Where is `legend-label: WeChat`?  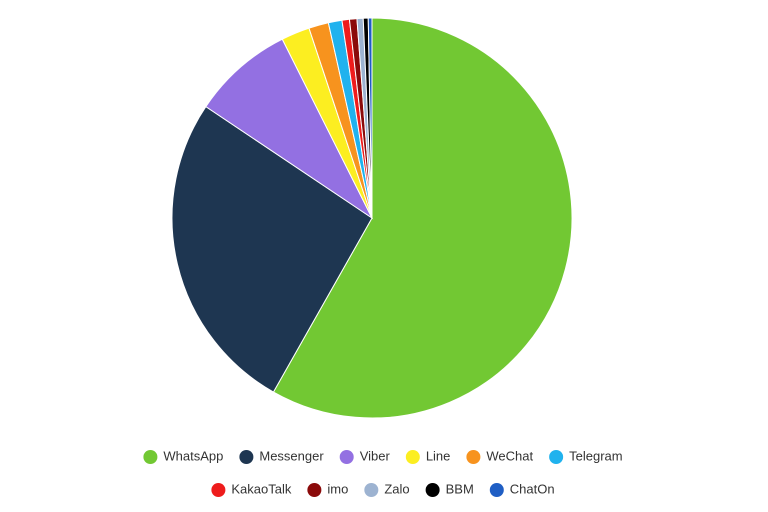
legend-label: WeChat is located at coordinates (509, 455).